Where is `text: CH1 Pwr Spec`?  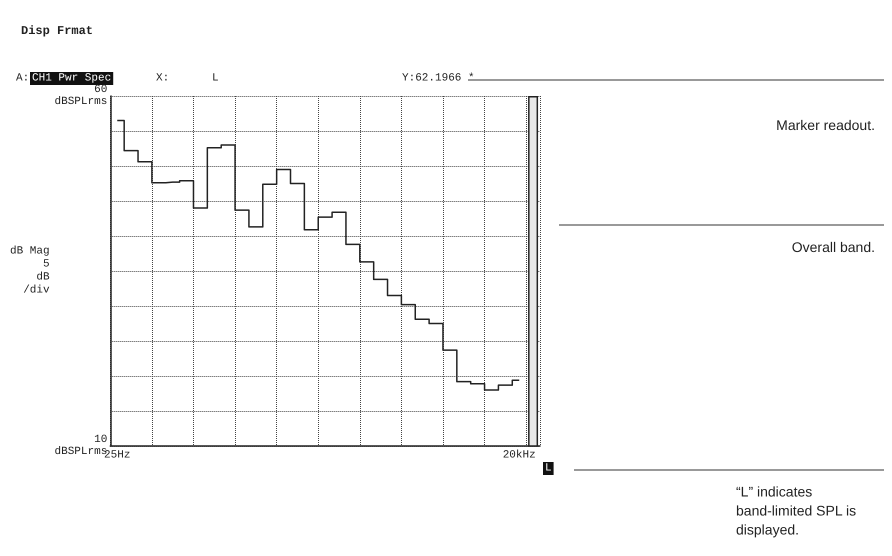
text: CH1 Pwr Spec is located at coordinates (72, 78).